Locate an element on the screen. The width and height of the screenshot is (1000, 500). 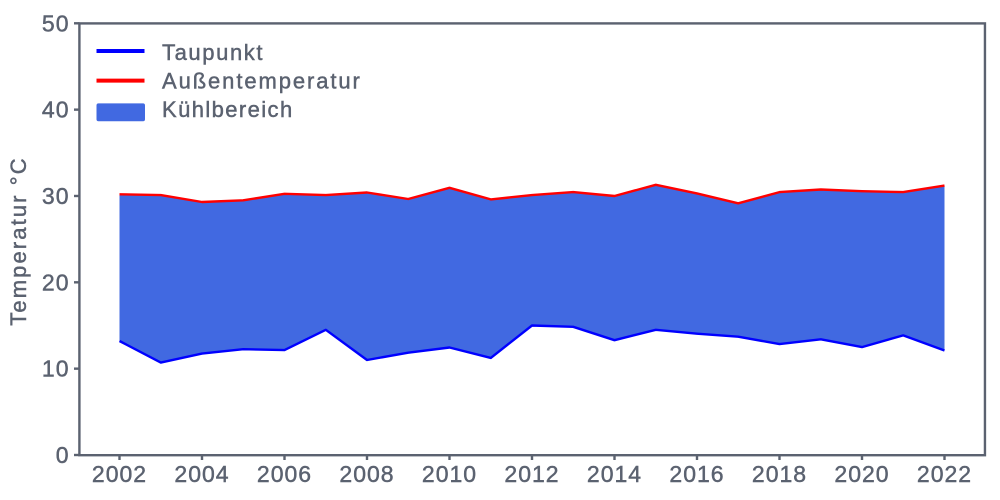
svg-text: 10 is located at coordinates (56, 369).